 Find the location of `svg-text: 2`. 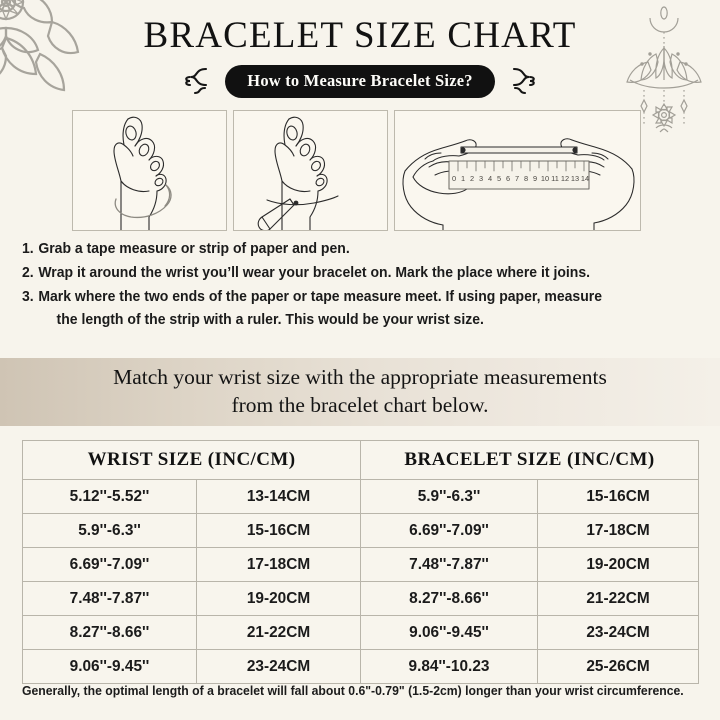

svg-text: 2 is located at coordinates (472, 178).